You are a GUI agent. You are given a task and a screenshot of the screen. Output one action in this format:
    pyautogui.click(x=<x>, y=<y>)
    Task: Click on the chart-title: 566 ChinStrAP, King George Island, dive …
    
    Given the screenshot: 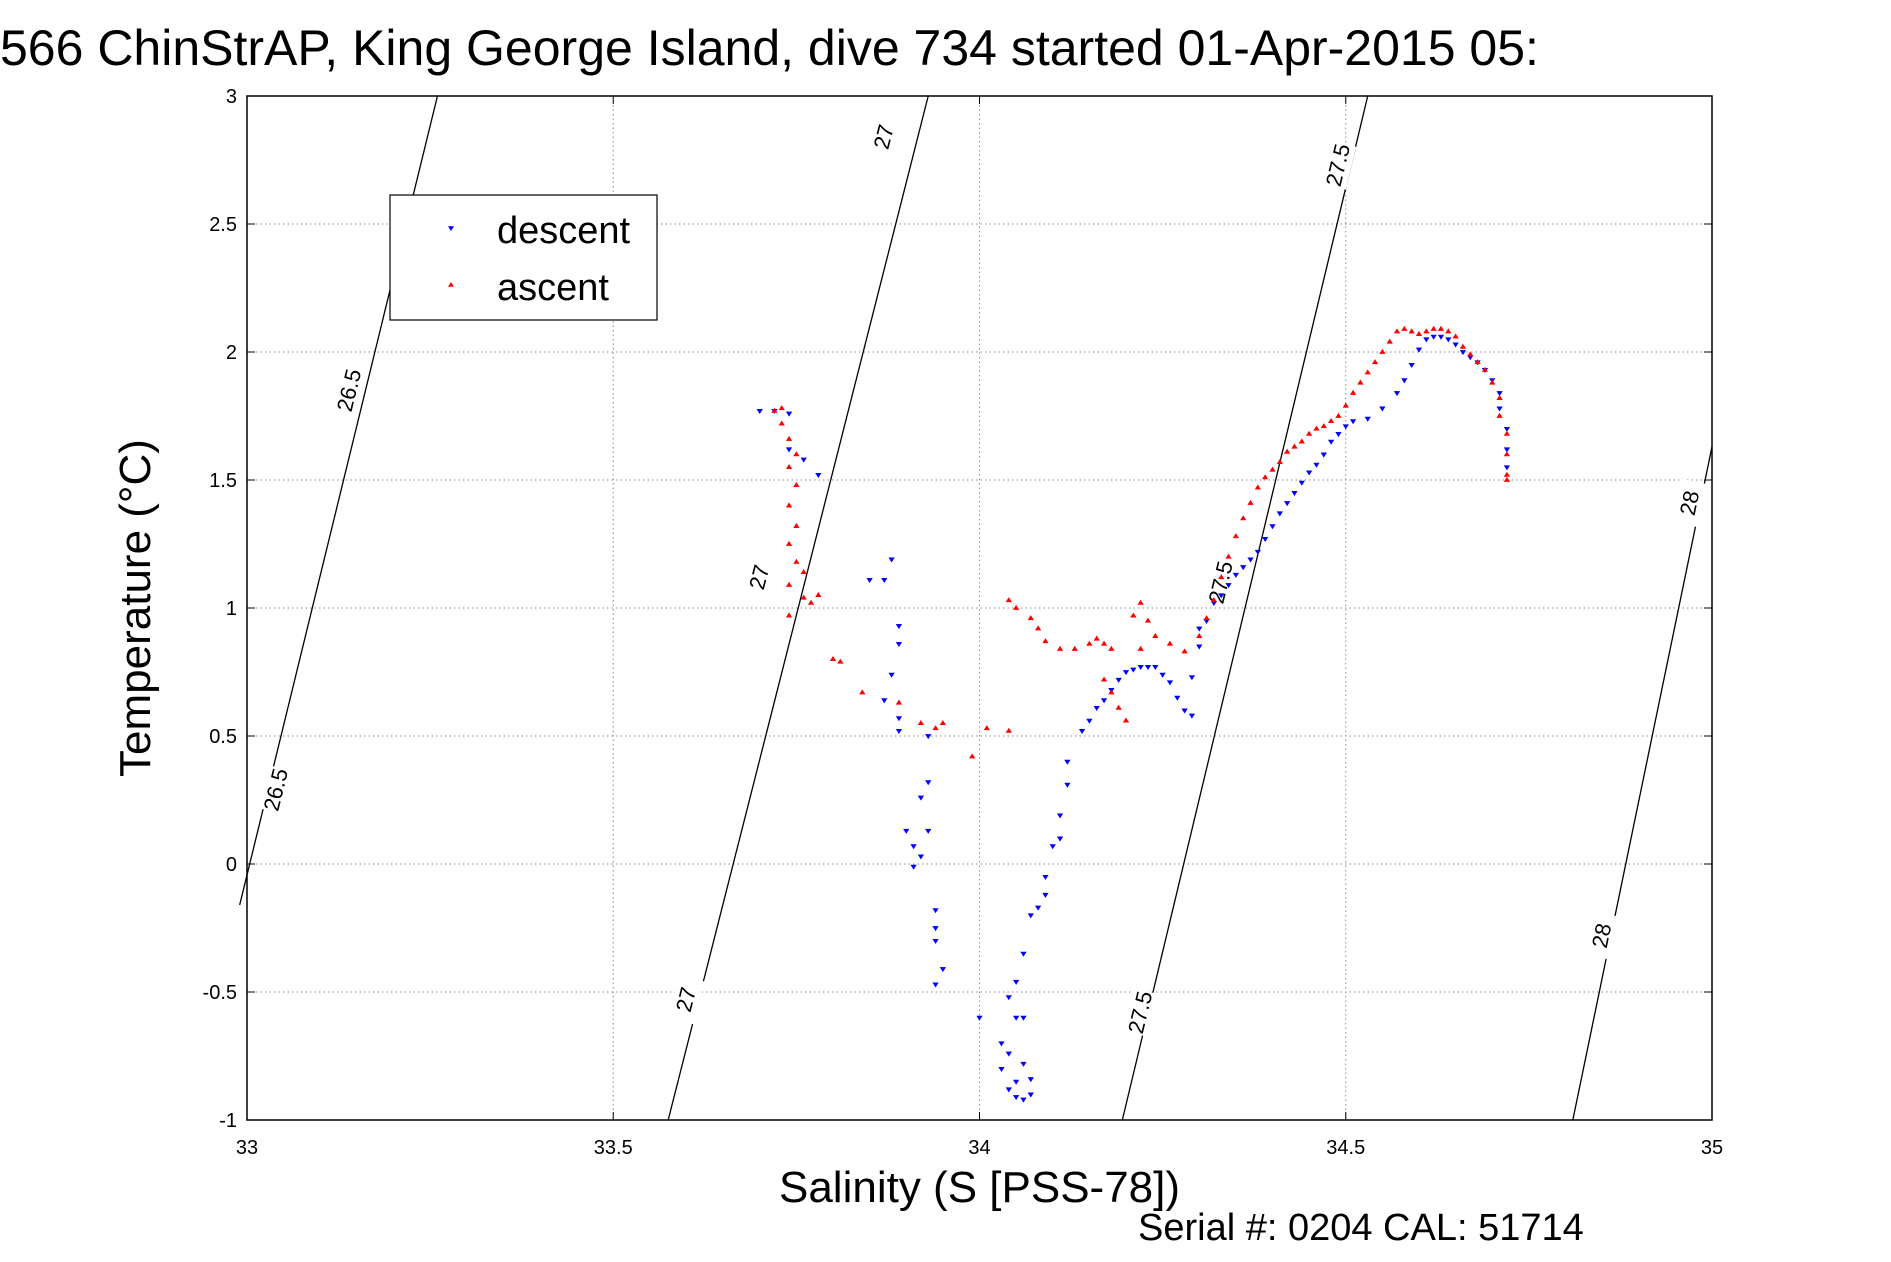 What is the action you would take?
    pyautogui.click(x=769, y=48)
    